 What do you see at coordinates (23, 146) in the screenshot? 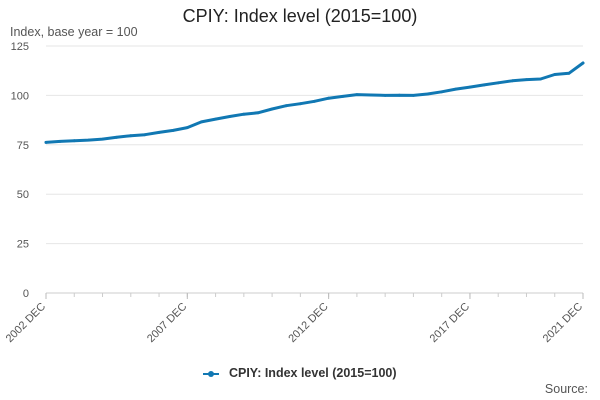
I see `y-tick-label: 75` at bounding box center [23, 146].